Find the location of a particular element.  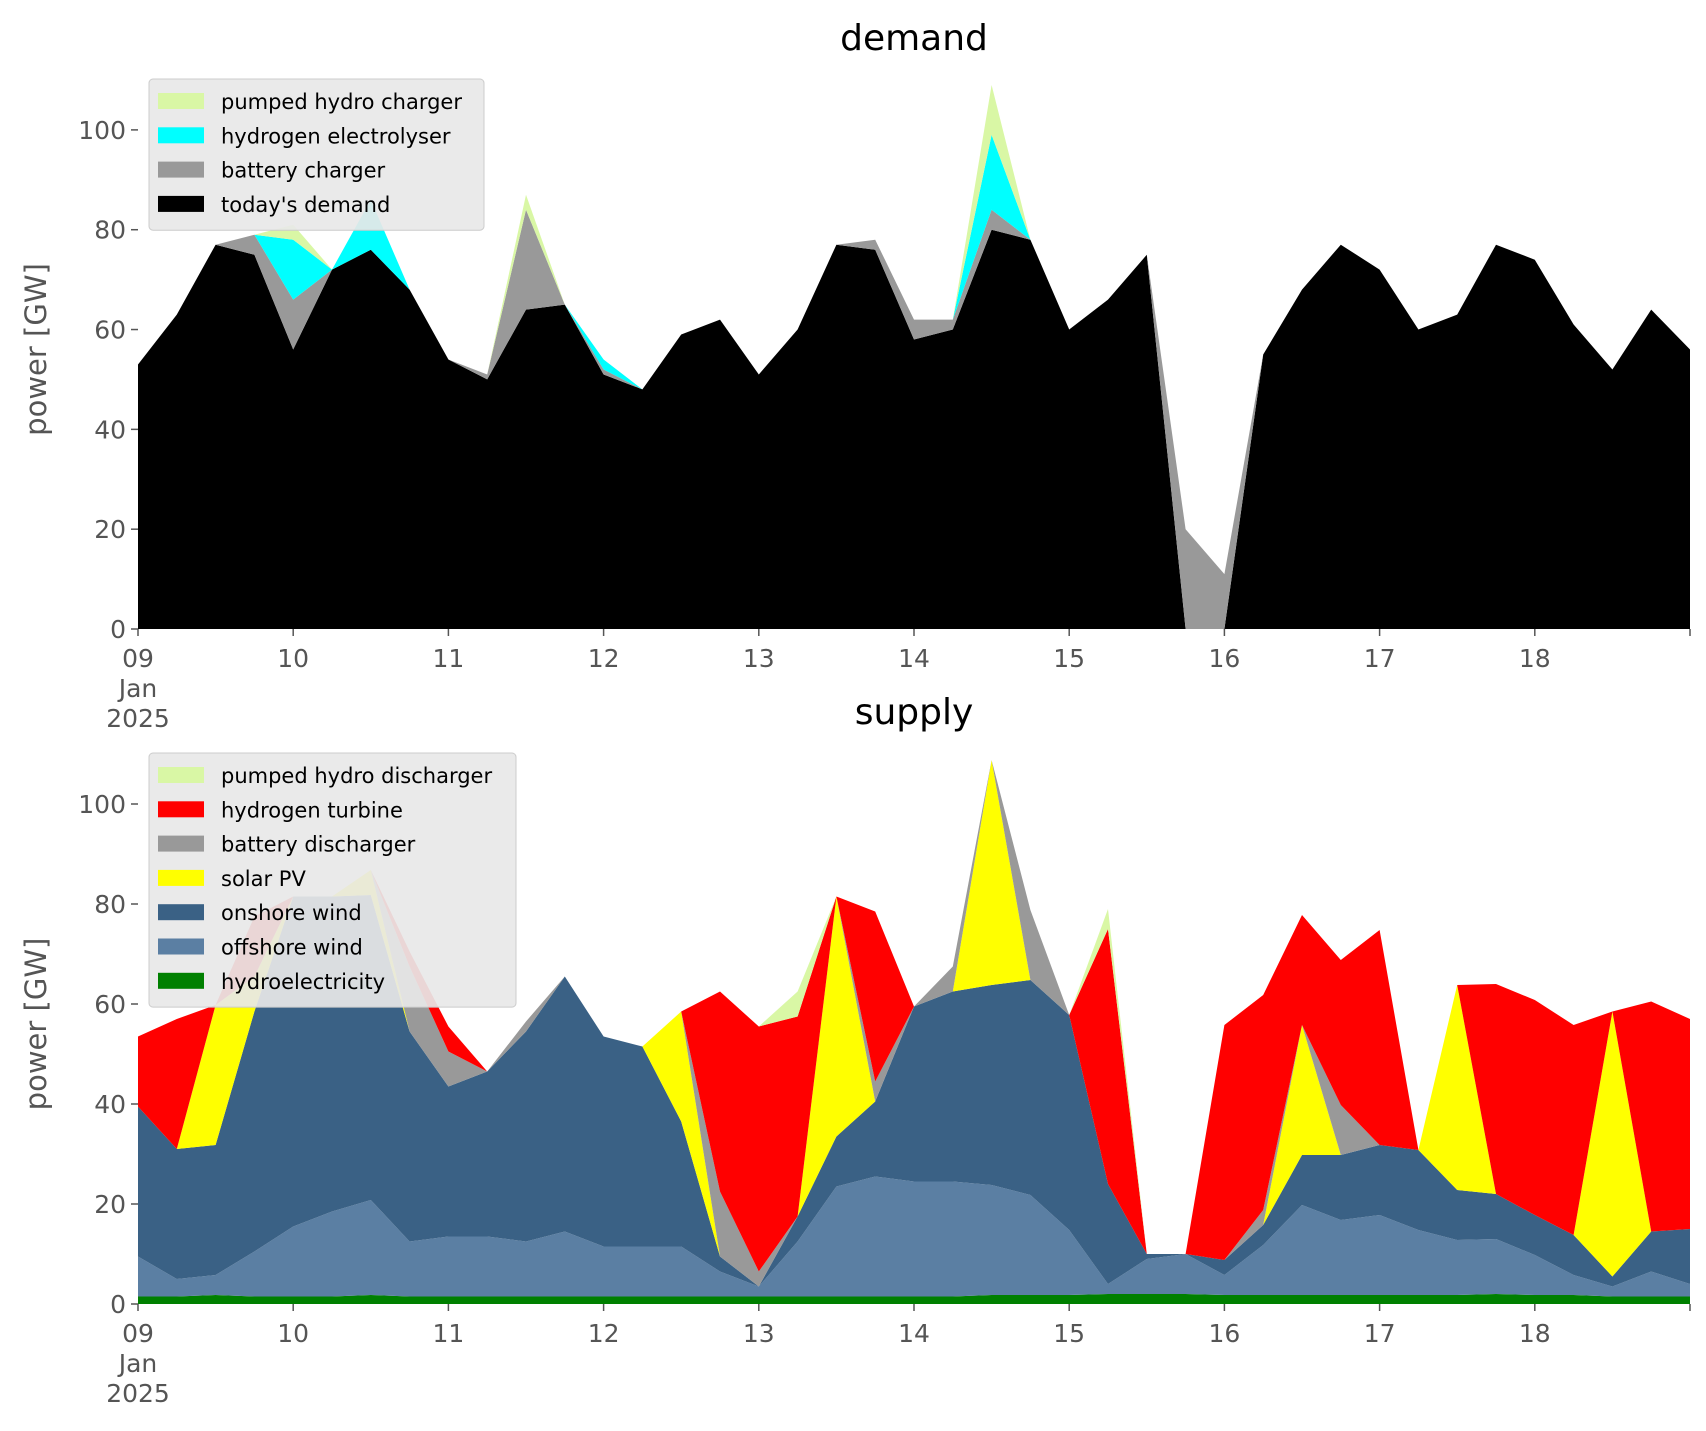

legend-swatch-hydrogen-electrolyser is located at coordinates (181, 135).